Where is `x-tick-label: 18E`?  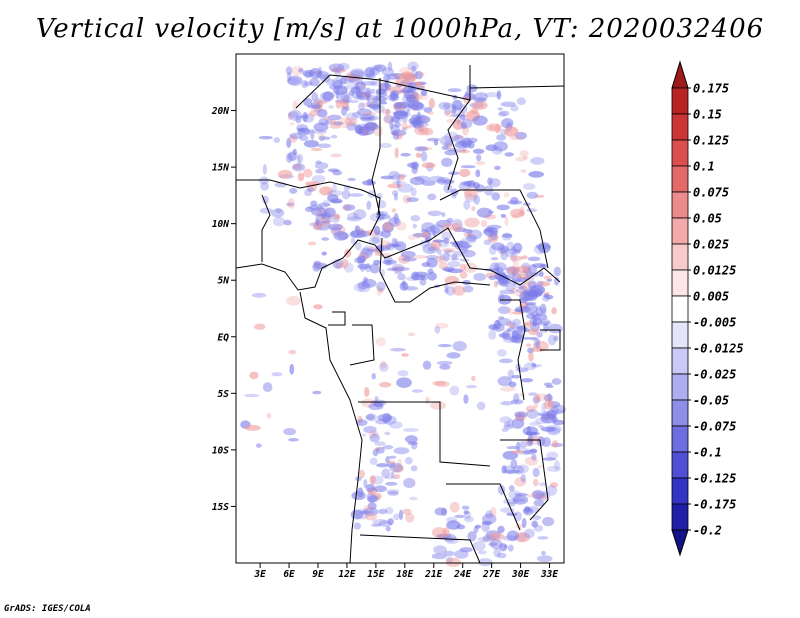
x-tick-label: 18E is located at coordinates (404, 574).